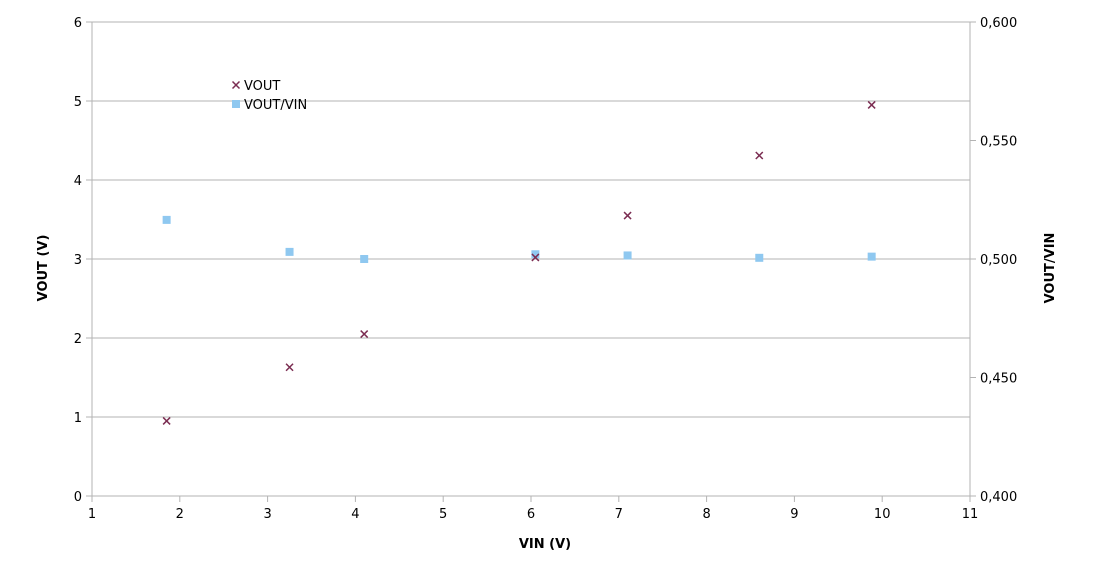 This screenshot has height=577, width=1103. I want to click on y-tick-labels: 0 1 2 3 4 5 6, so click(78, 260).